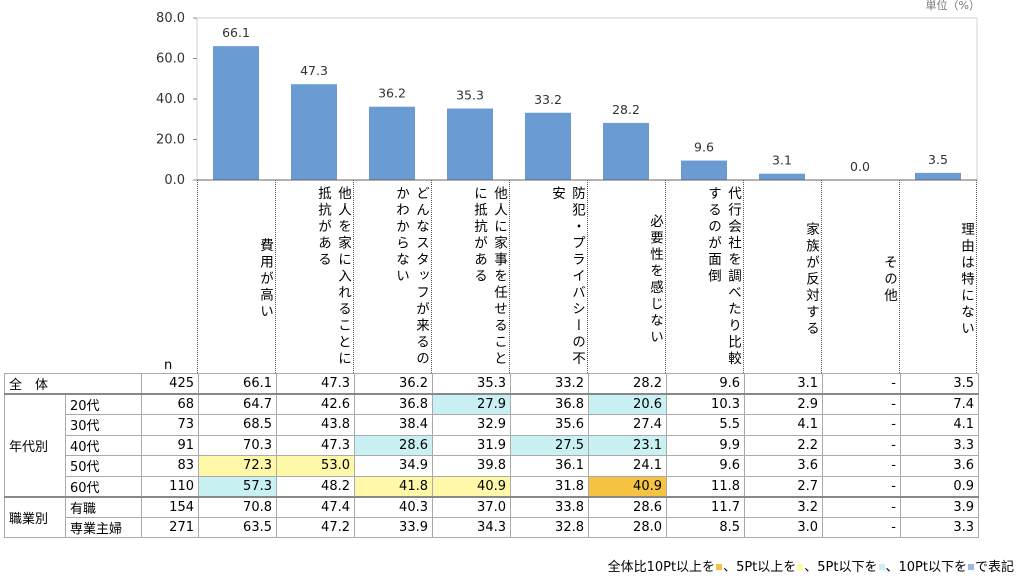 This screenshot has width=1024, height=580. I want to click on legend-text-2: 、5Pt以上を, so click(760, 567).